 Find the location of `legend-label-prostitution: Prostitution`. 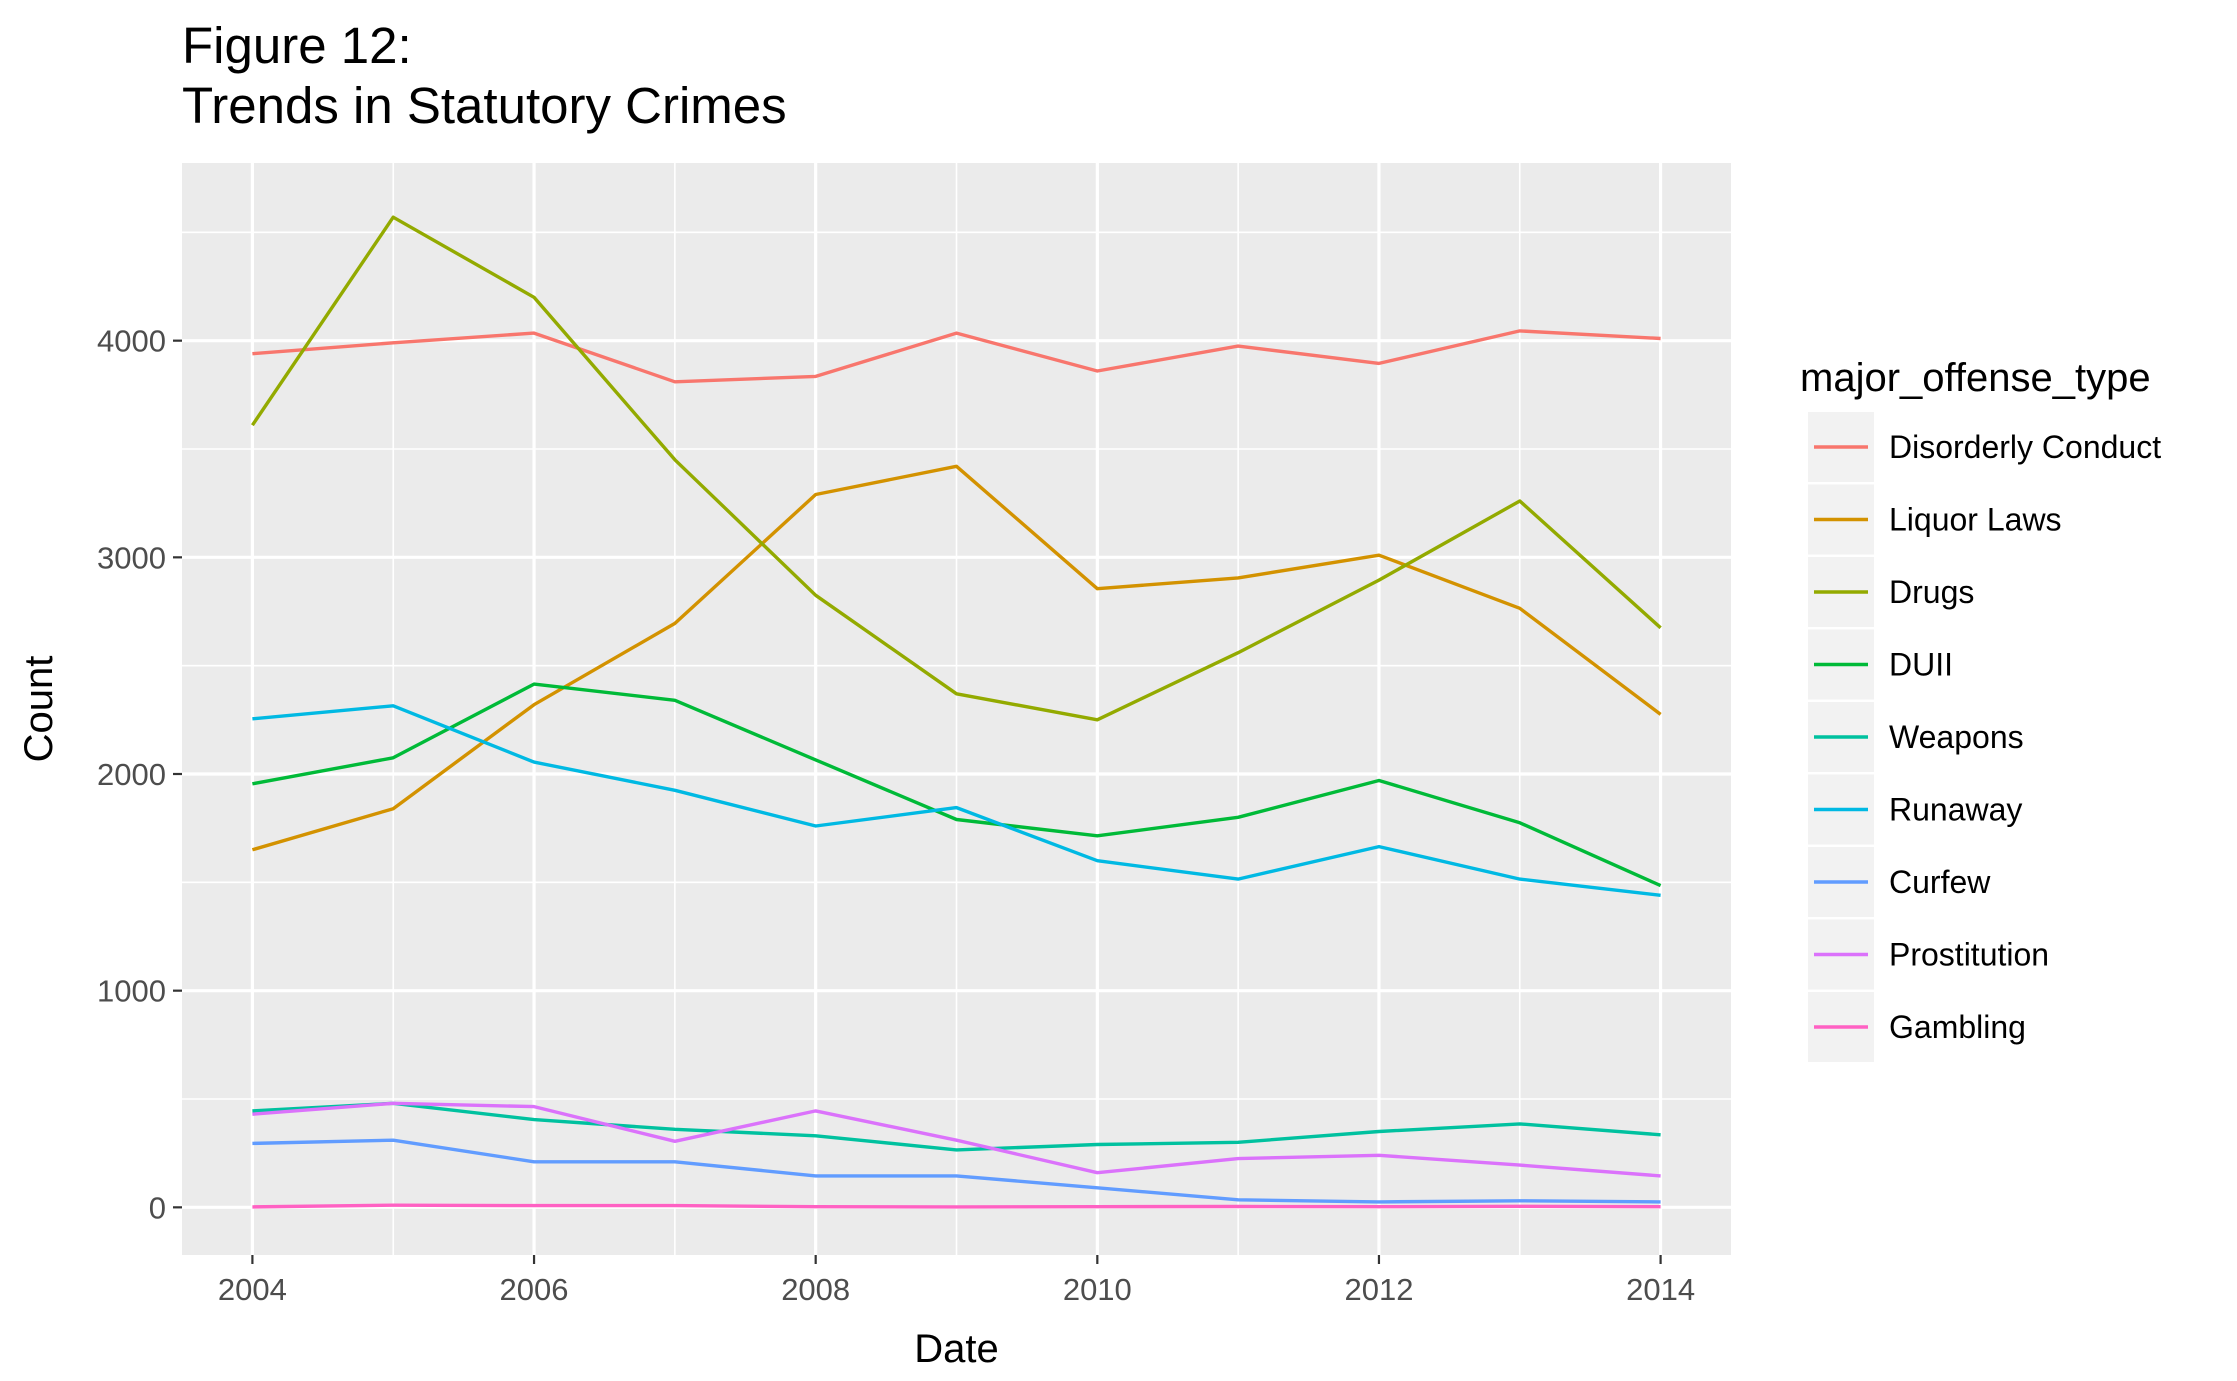

legend-label-prostitution: Prostitution is located at coordinates (1969, 955).